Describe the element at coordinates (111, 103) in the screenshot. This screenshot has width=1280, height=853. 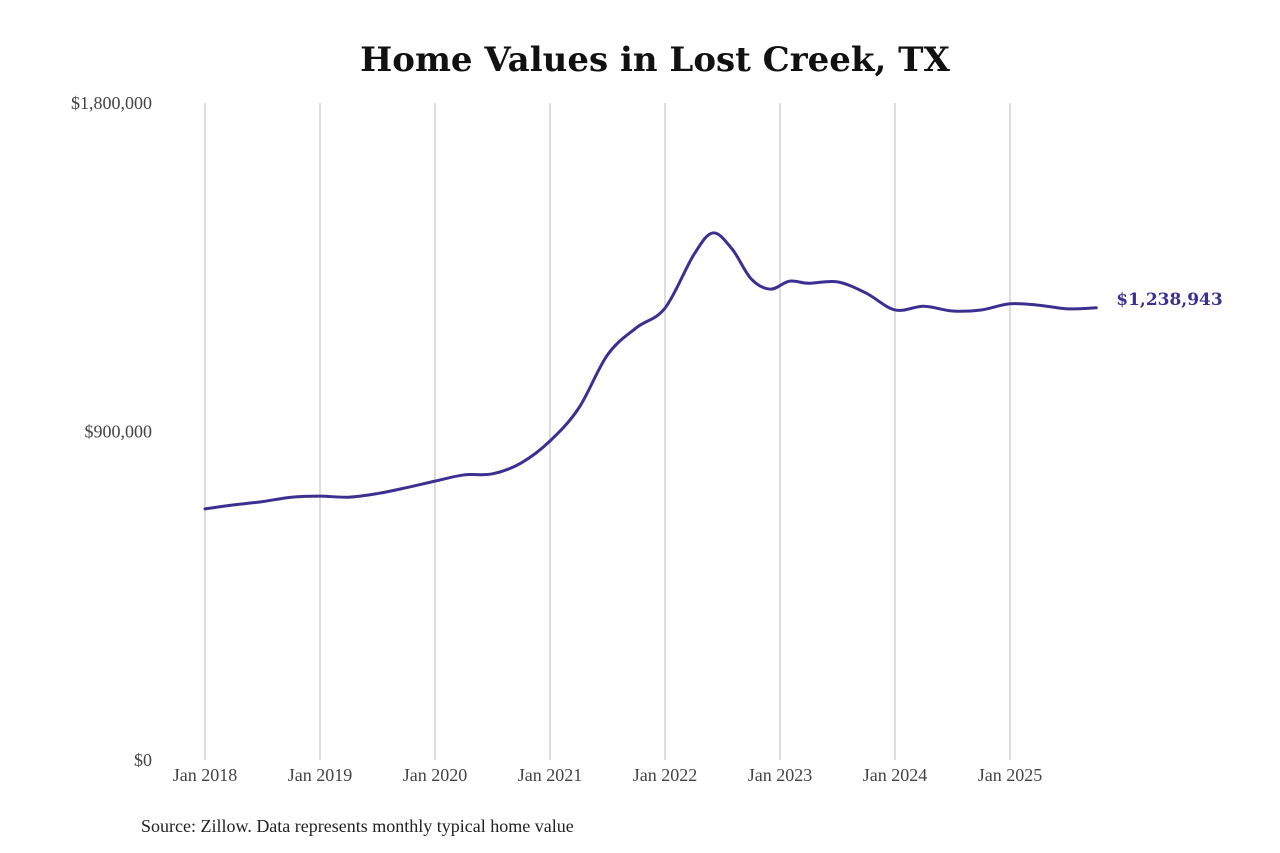
I see `y-tick-label: $1,800,000` at that location.